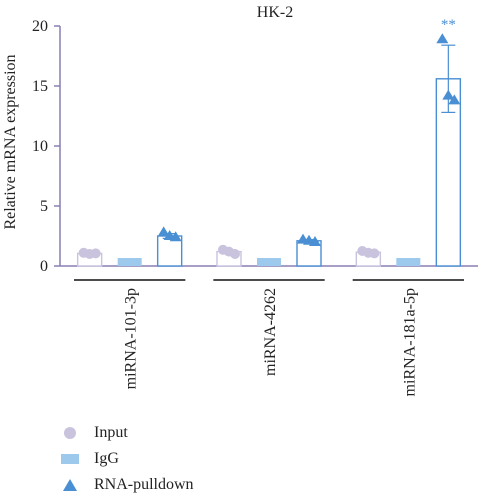 The image size is (488, 500). Describe the element at coordinates (106, 458) in the screenshot. I see `legend-label: IgG` at that location.